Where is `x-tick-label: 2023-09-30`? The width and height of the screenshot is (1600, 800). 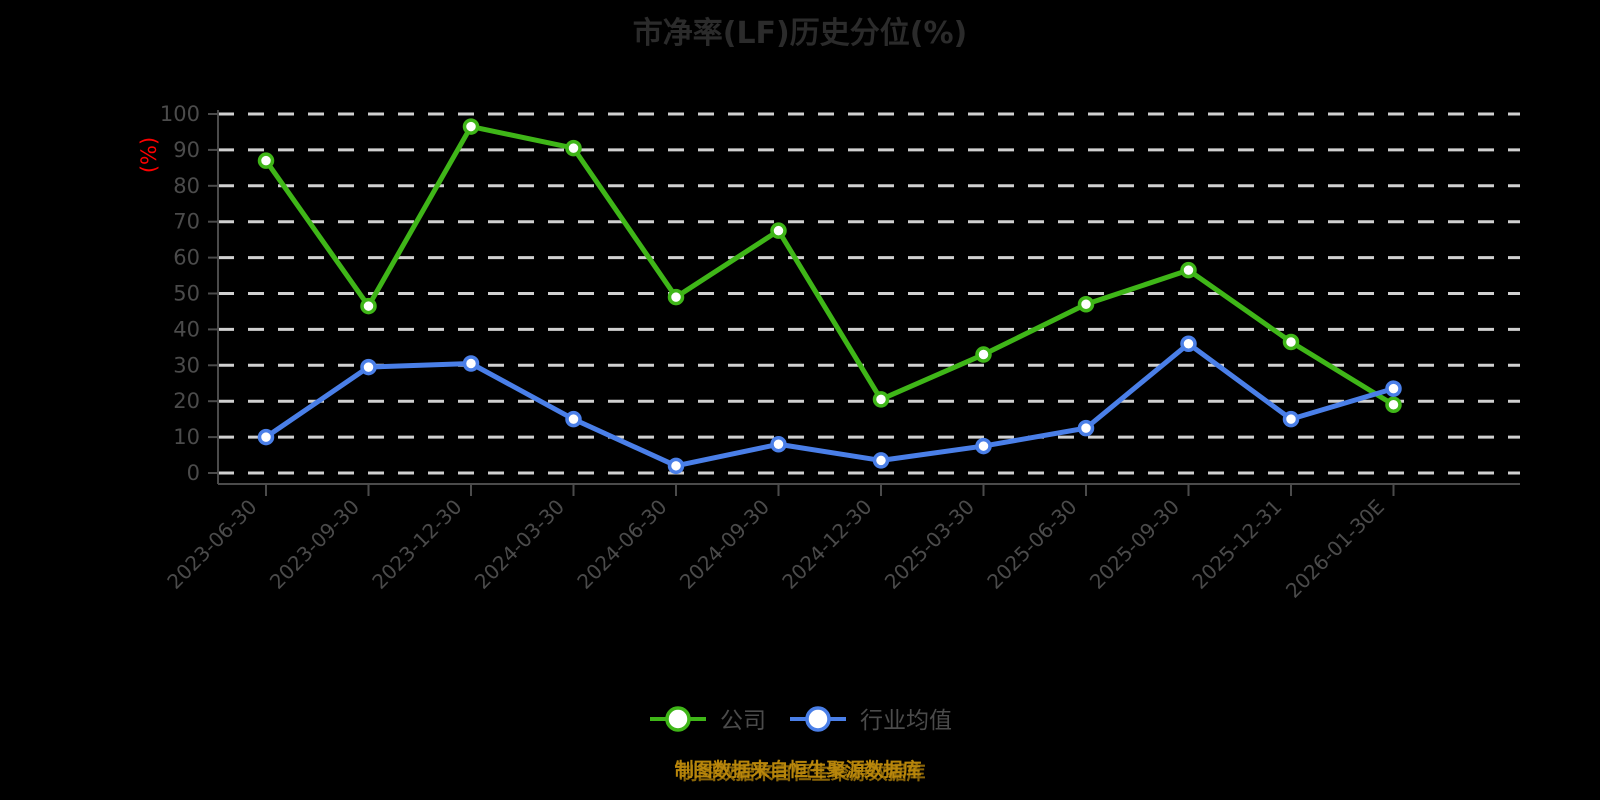 x-tick-label: 2023-09-30 is located at coordinates (314, 544).